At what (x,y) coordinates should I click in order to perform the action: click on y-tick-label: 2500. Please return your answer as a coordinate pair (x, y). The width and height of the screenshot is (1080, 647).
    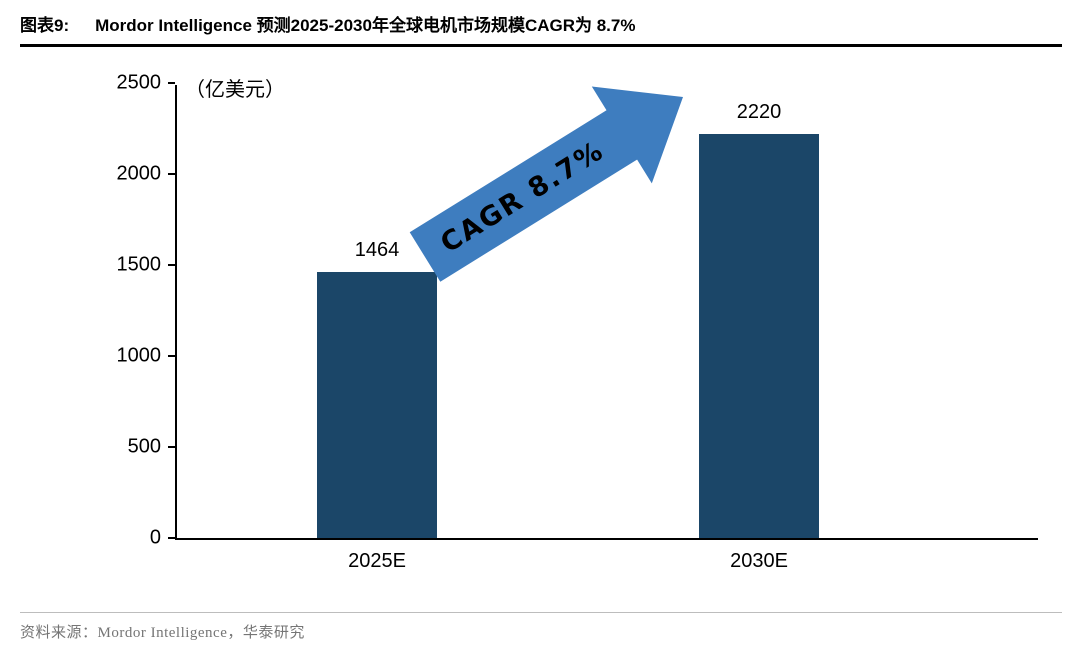
    Looking at the image, I should click on (139, 82).